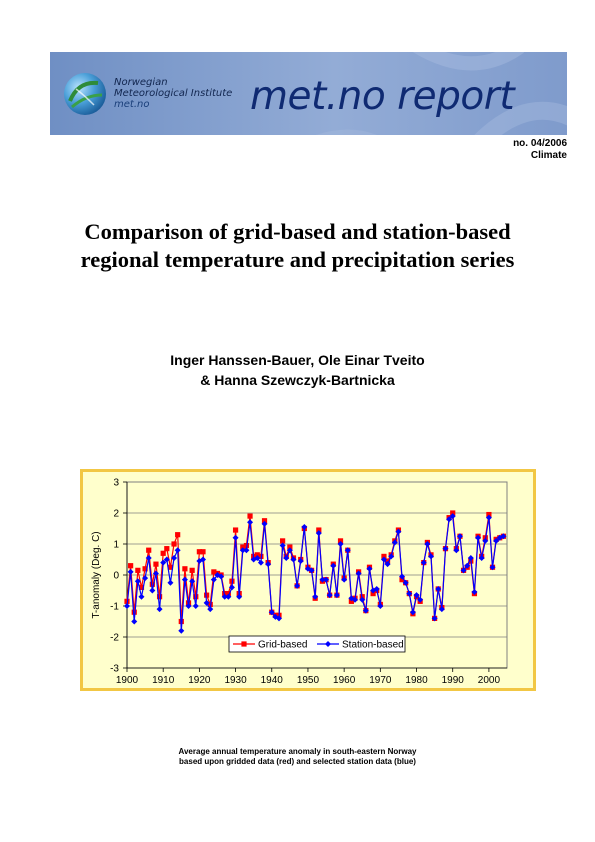  I want to click on x-tick-label: 1910, so click(163, 680).